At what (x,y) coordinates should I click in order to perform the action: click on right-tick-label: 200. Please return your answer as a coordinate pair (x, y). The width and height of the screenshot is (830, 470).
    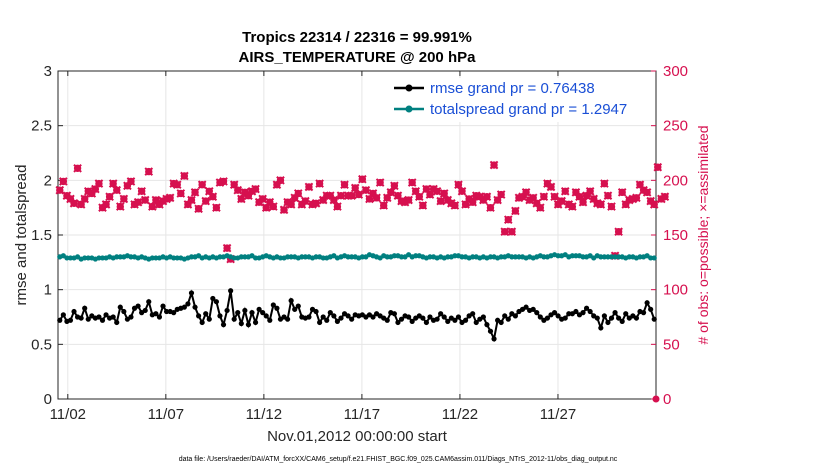
    Looking at the image, I should click on (675, 180).